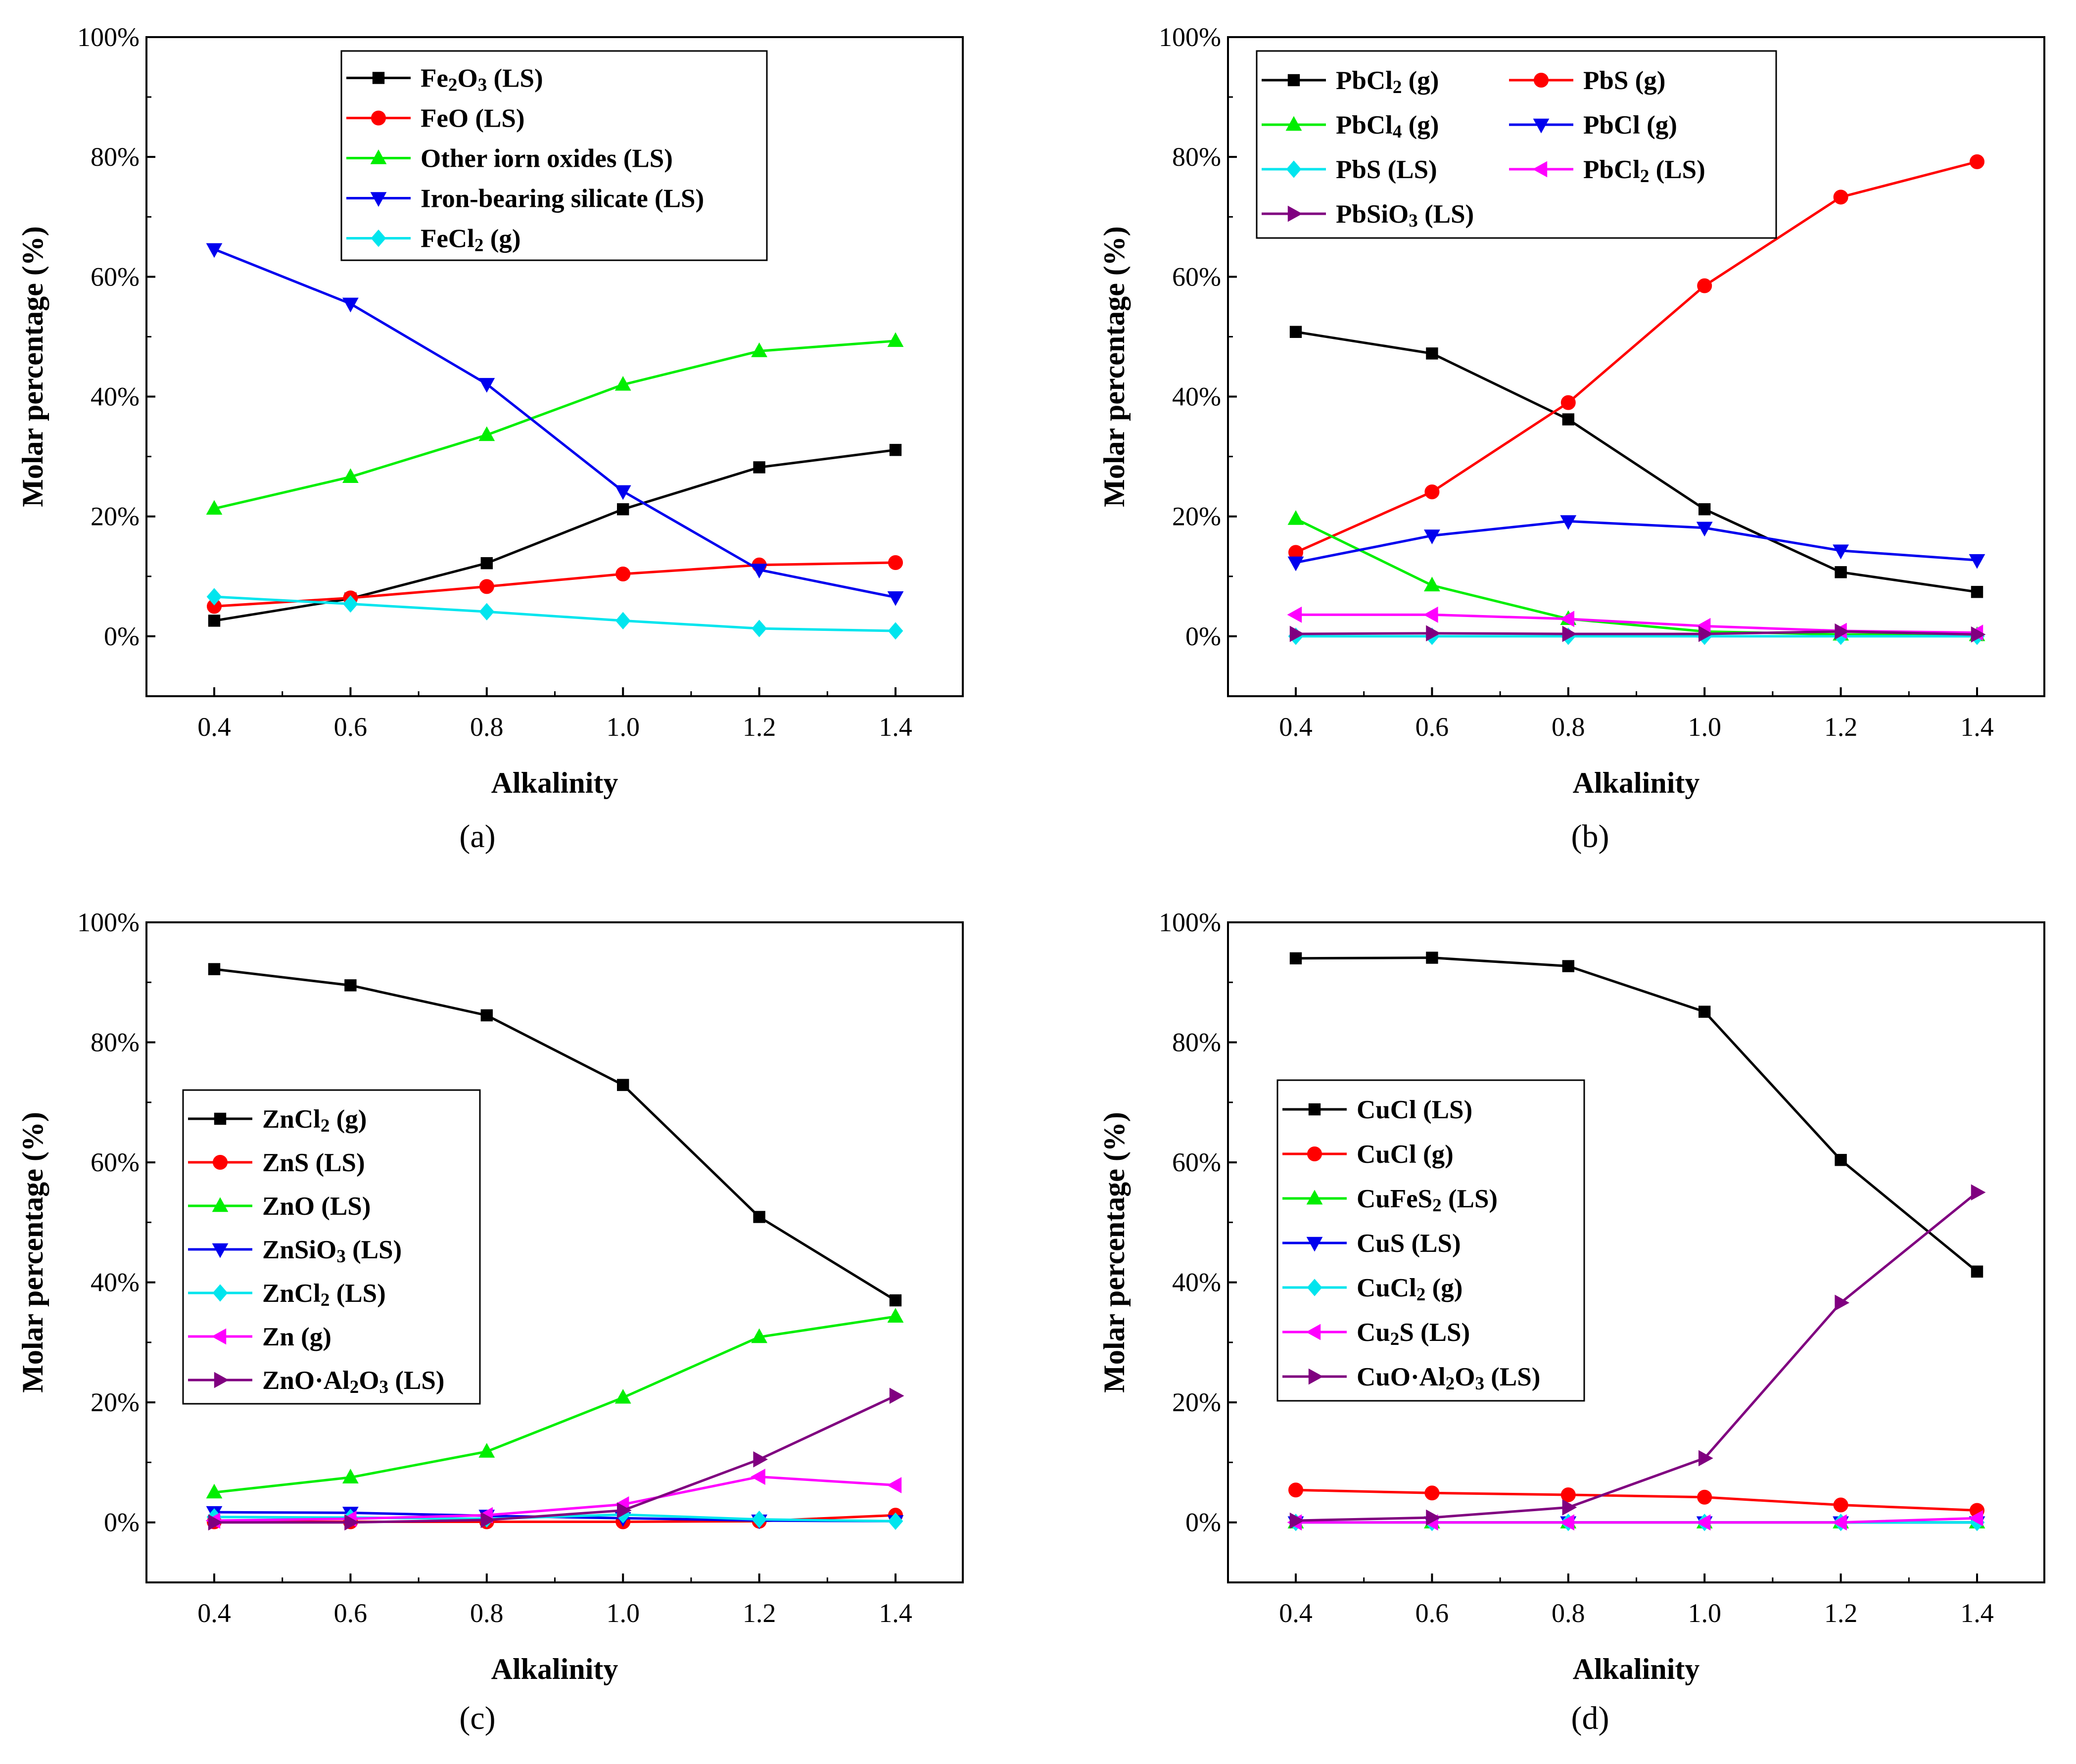  I want to click on x-axis-label: Alkalinity, so click(554, 1669).